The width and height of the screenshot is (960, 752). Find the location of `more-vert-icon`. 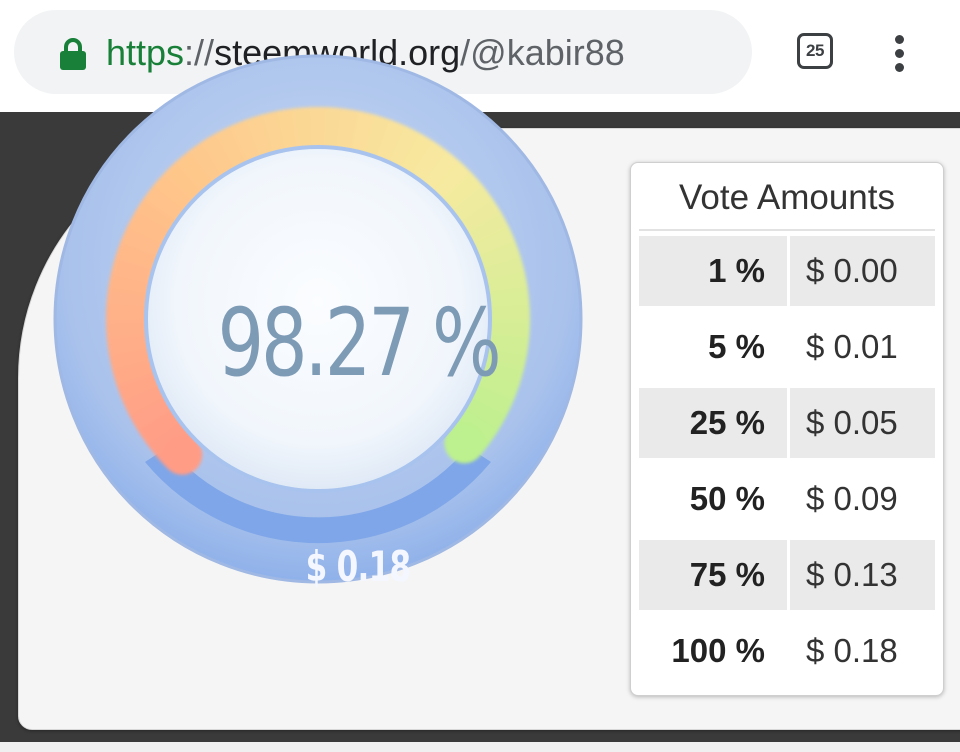

more-vert-icon is located at coordinates (901, 53).